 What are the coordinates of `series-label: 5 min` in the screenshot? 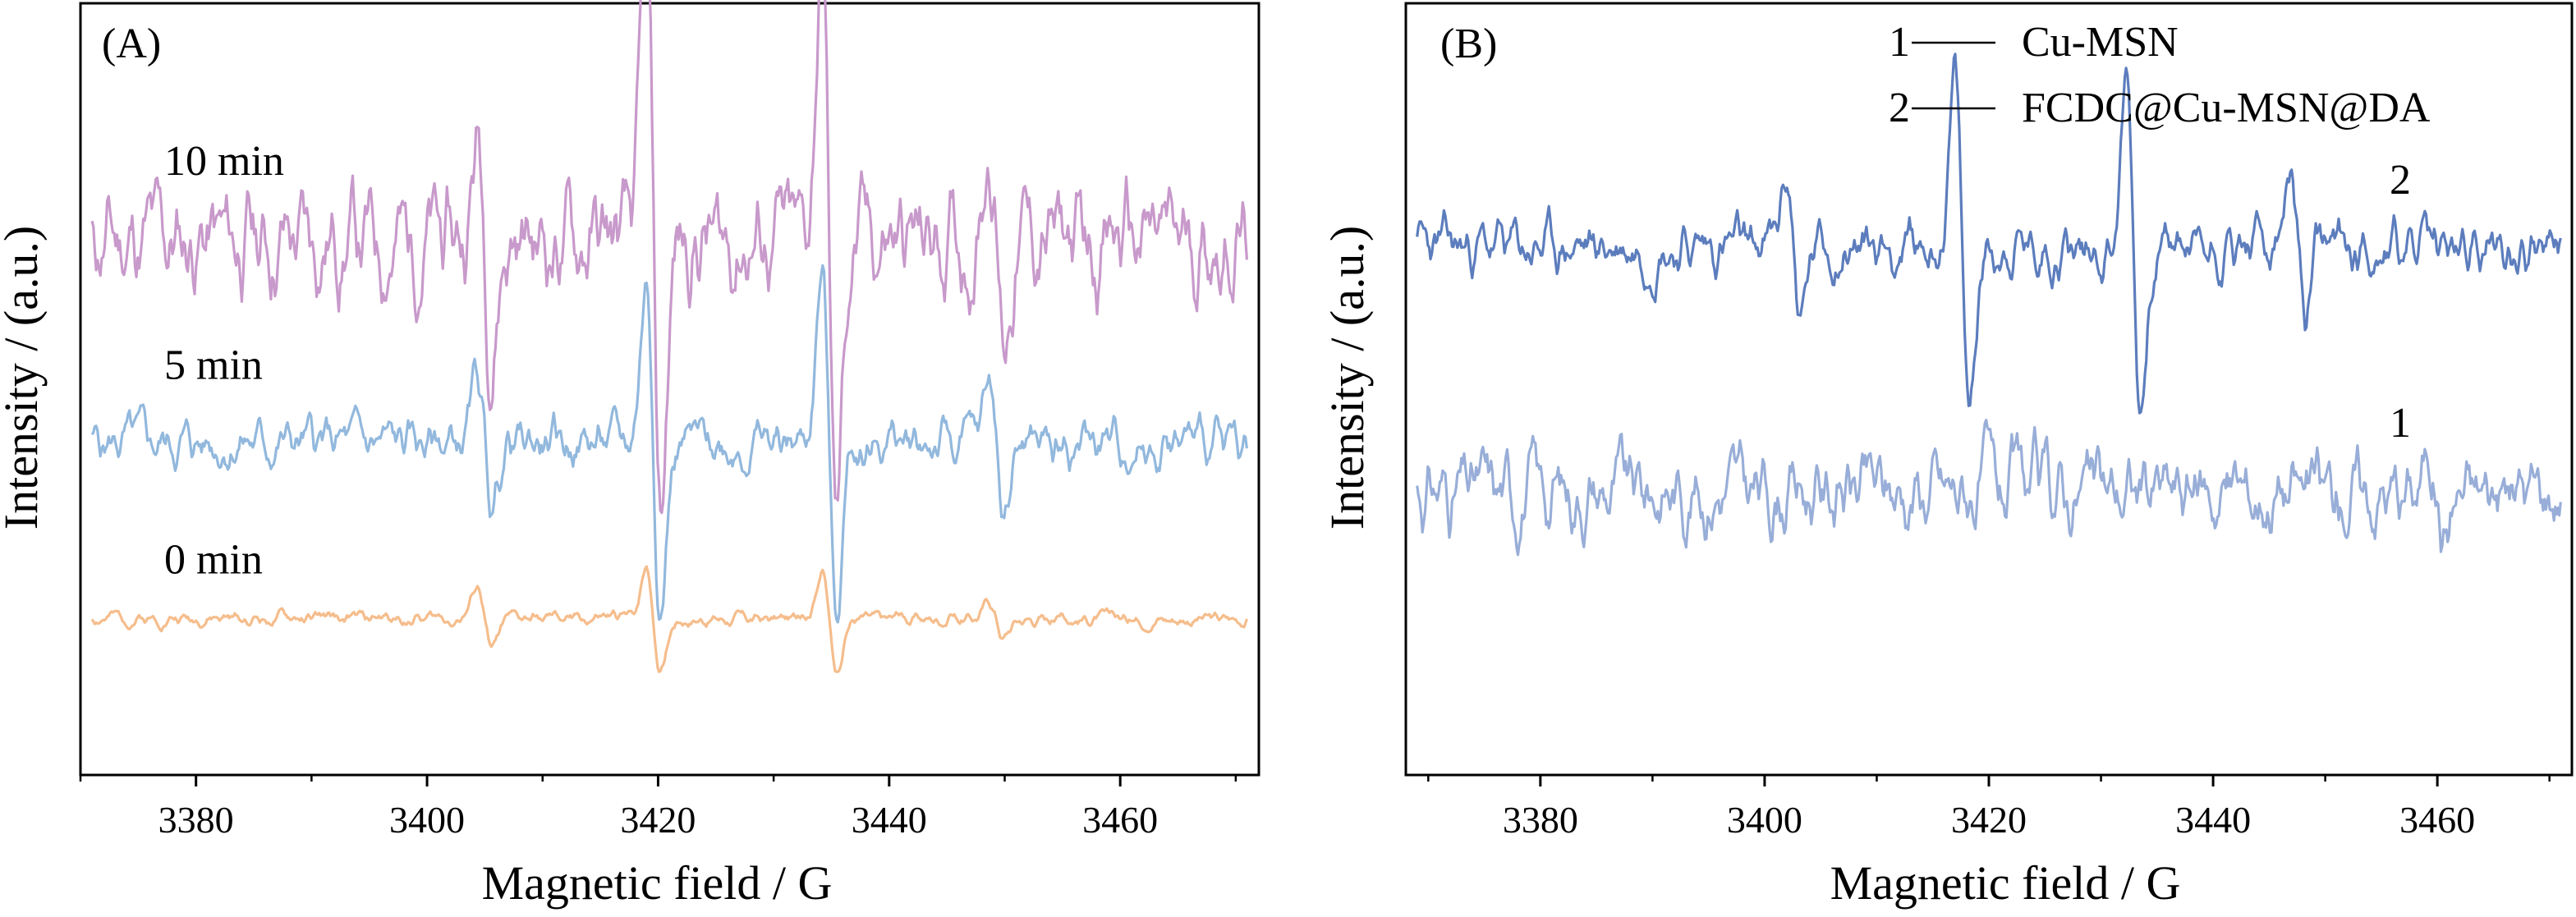 It's located at (214, 365).